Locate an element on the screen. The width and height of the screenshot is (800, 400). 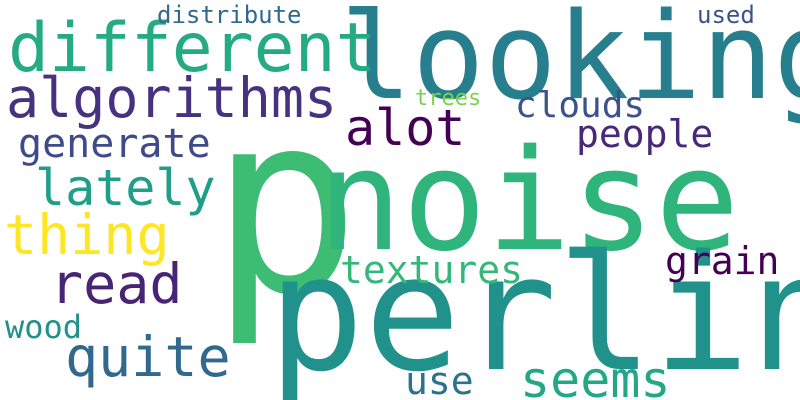
word-generate: generate is located at coordinates (114, 144).